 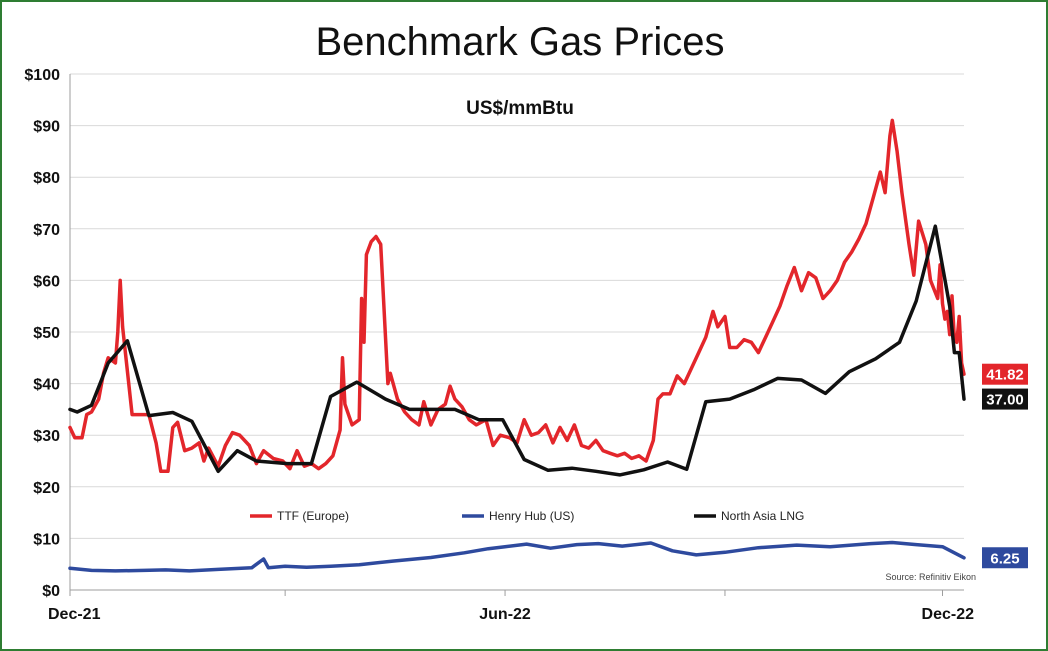 I want to click on y-tick-label: $30, so click(x=46, y=436).